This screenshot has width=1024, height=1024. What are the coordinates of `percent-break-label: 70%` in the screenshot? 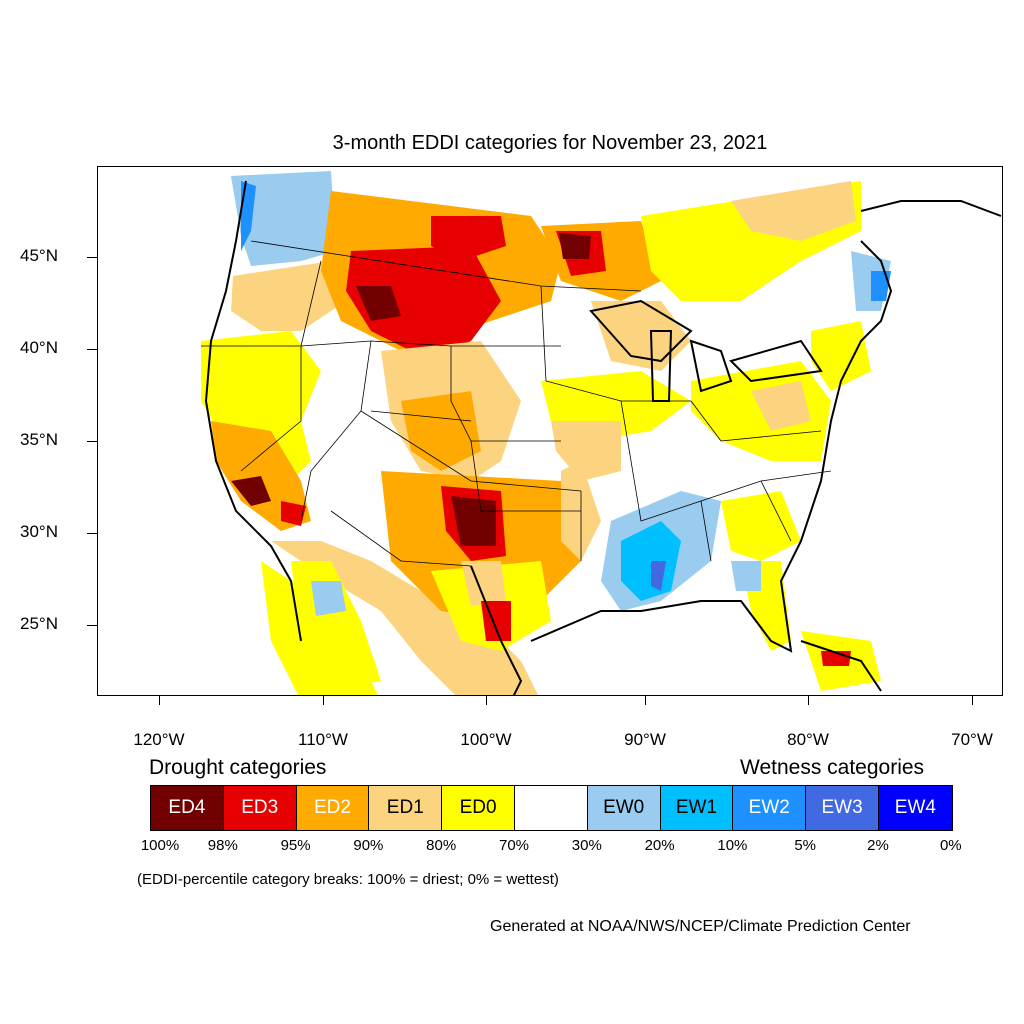 It's located at (514, 845).